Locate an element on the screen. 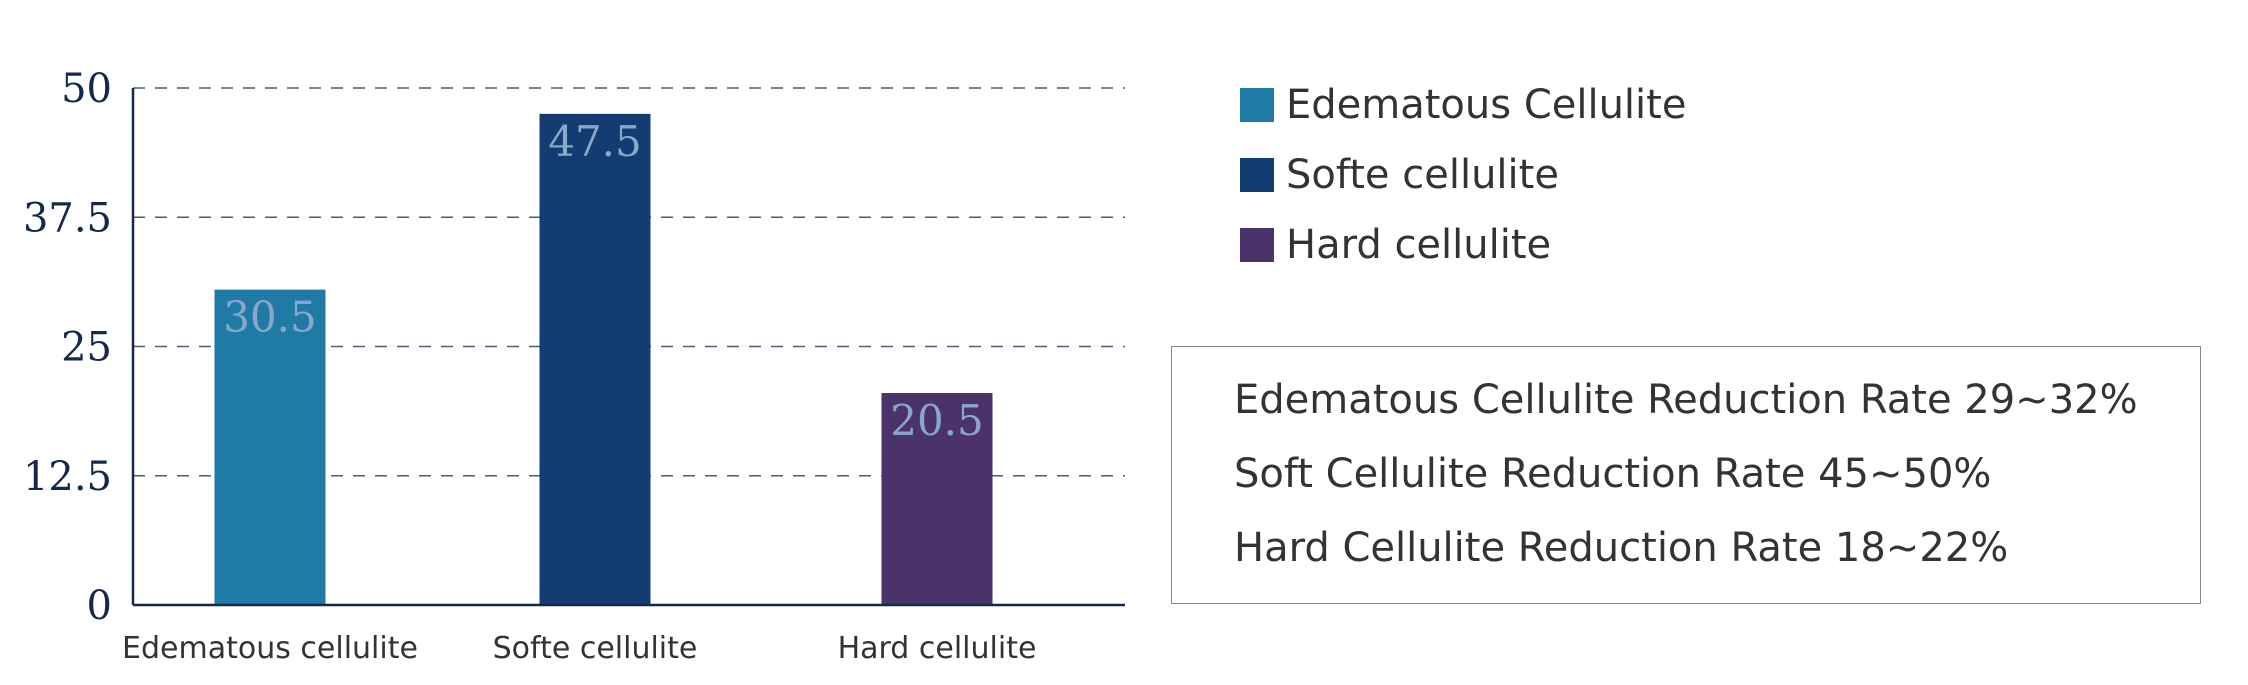 The image size is (2248, 685). y-tick-label-1: 12.5 is located at coordinates (67, 477).